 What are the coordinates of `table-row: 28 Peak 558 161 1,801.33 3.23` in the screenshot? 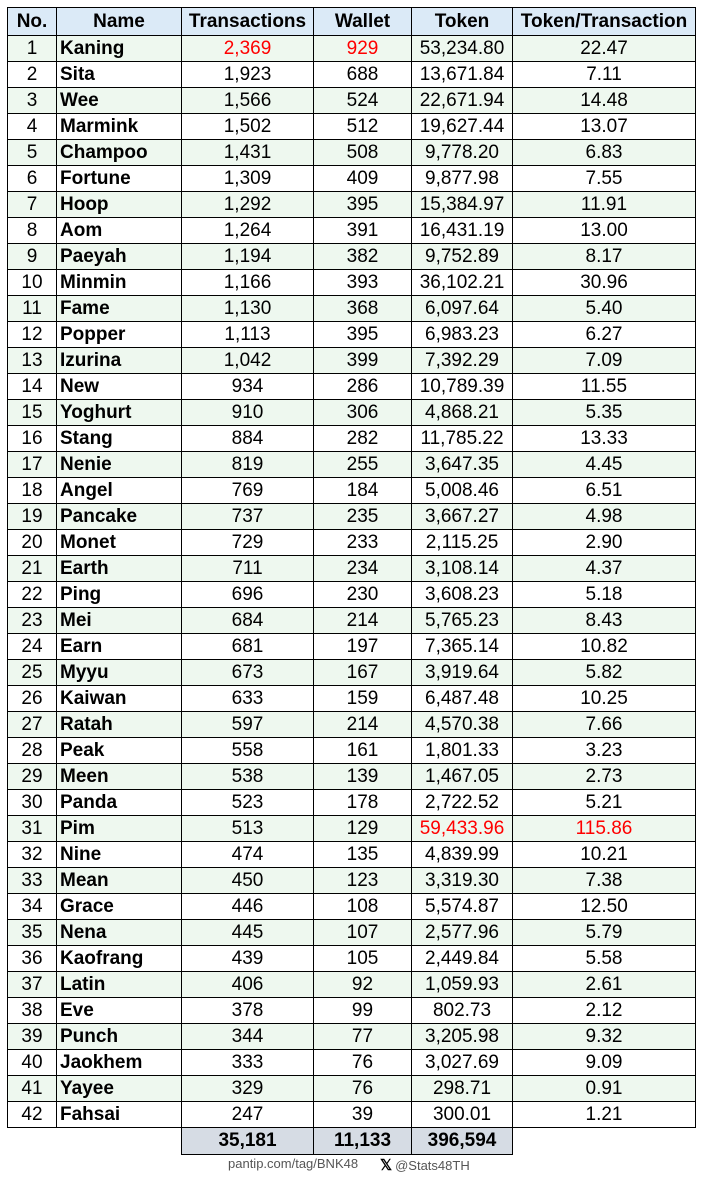 It's located at (351, 750).